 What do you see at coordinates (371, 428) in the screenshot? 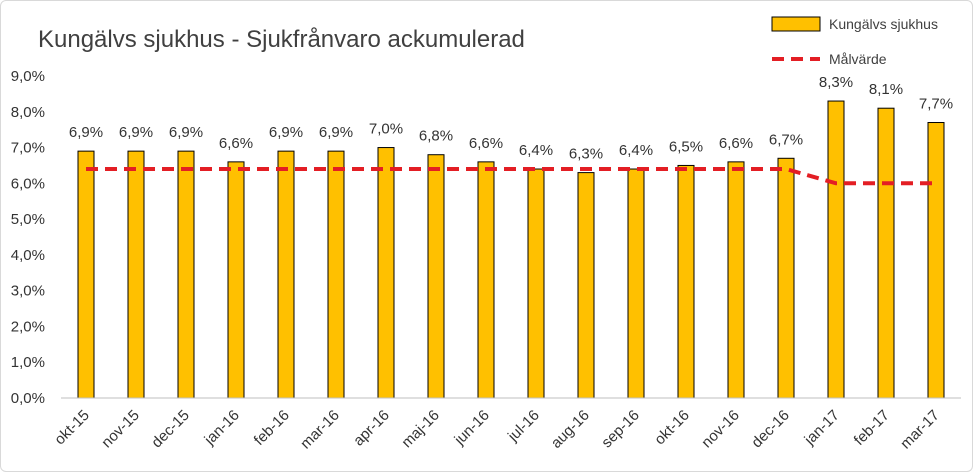
I see `x-tick-label: apr-16` at bounding box center [371, 428].